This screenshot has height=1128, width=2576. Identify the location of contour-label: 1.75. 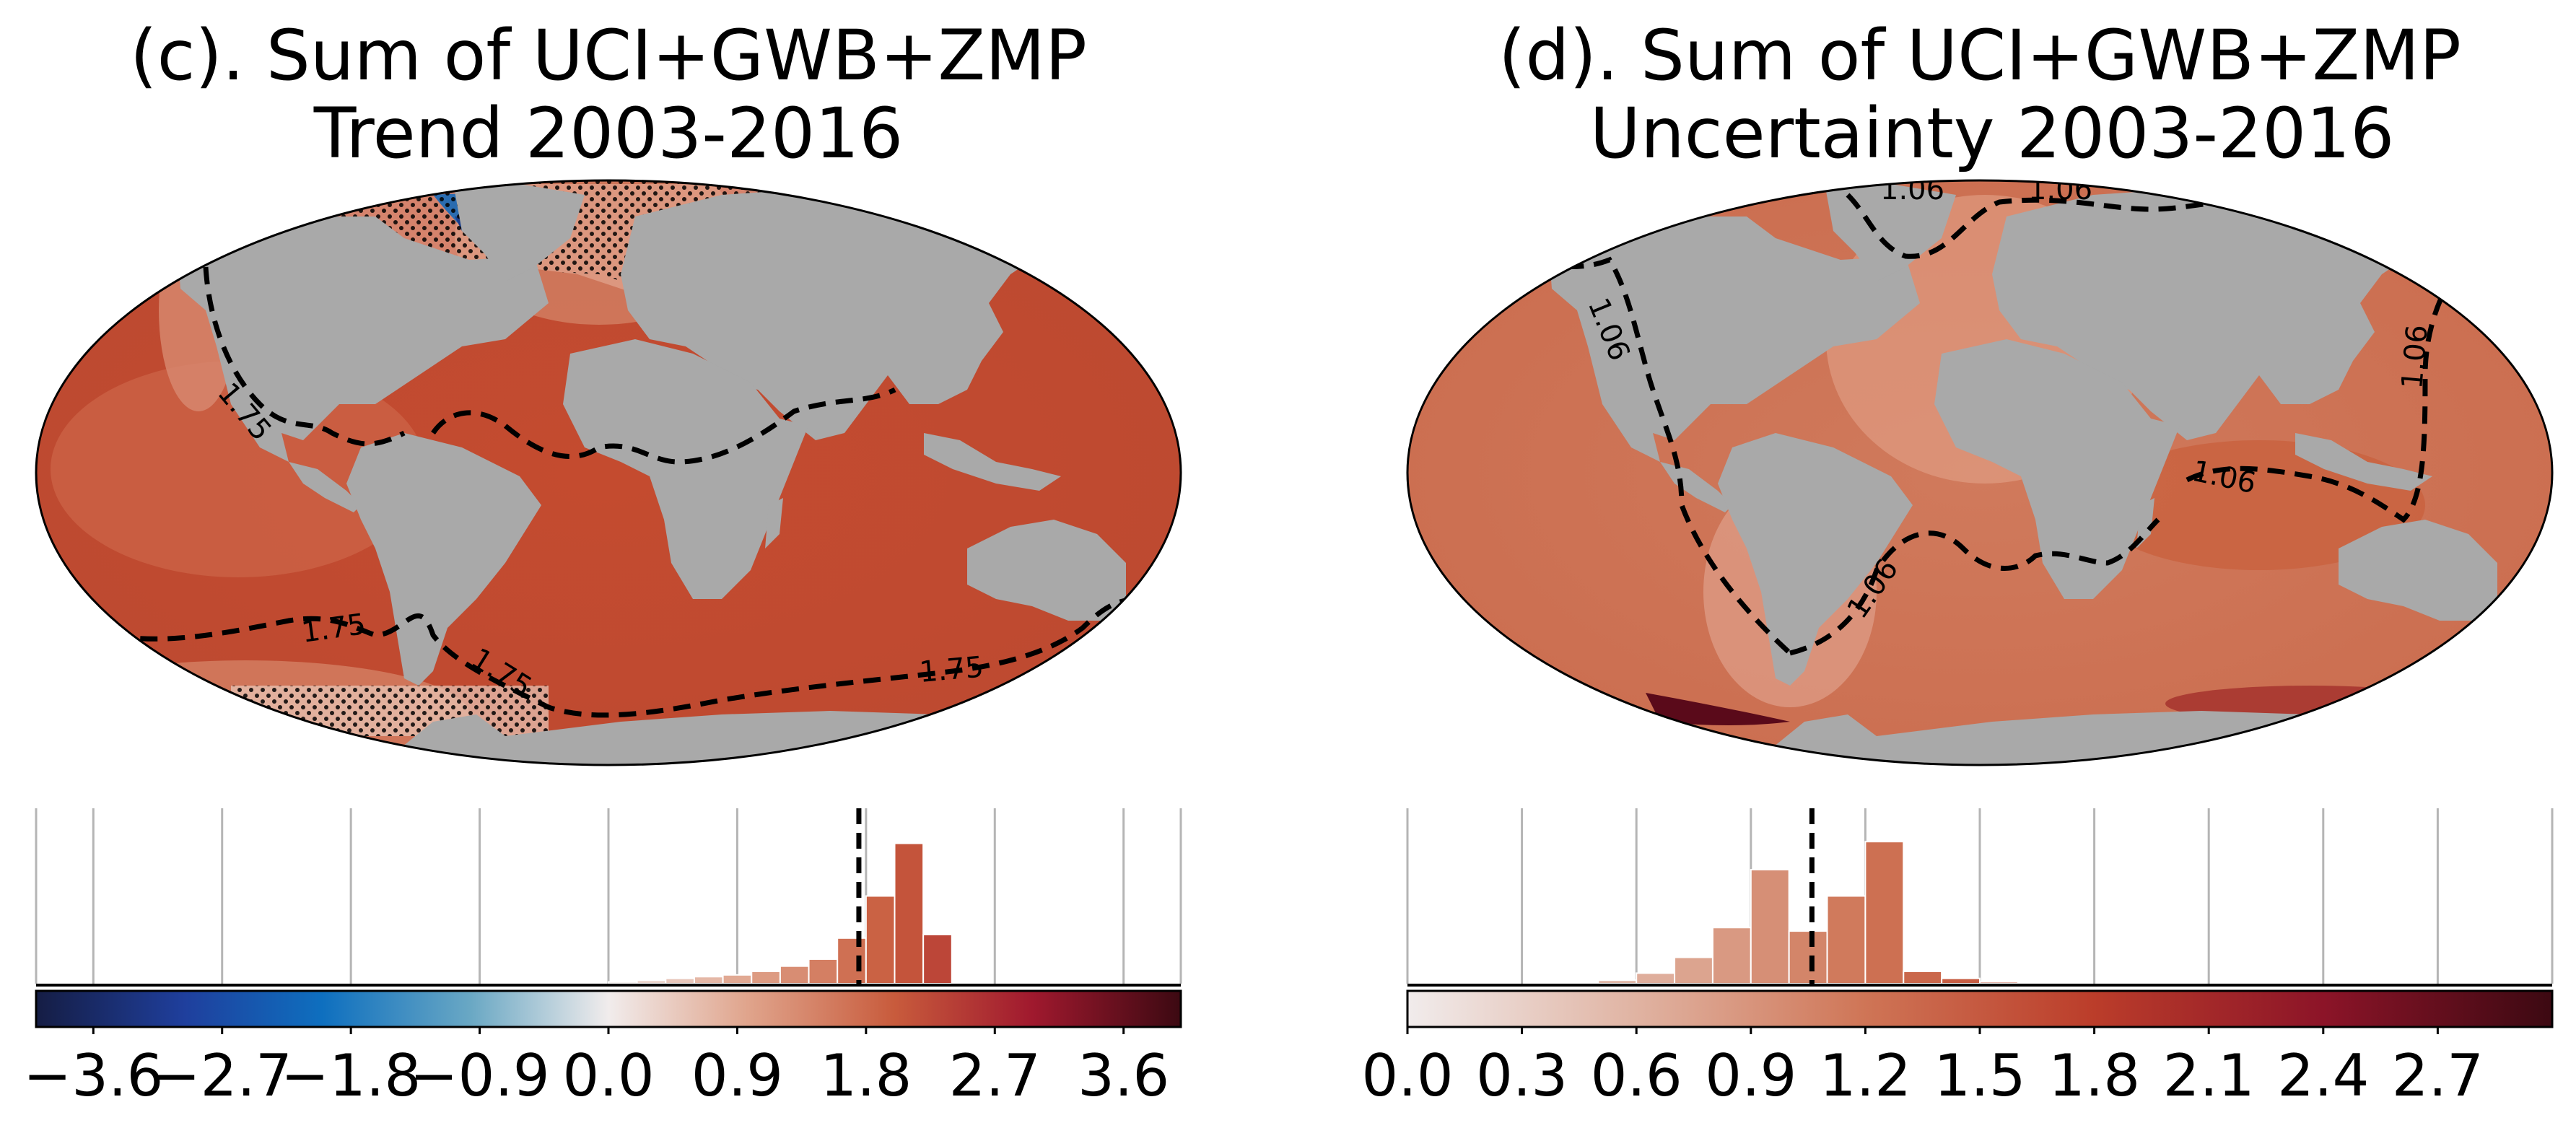
(951, 670).